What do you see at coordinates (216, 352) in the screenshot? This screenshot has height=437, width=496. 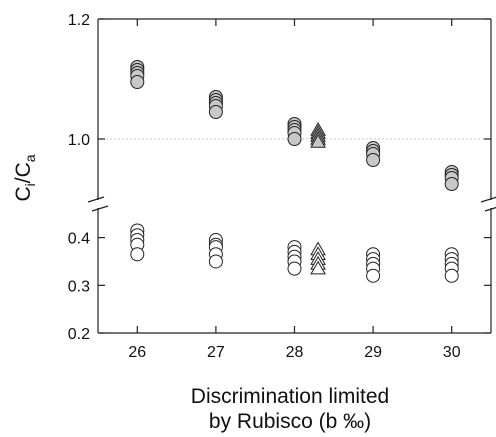 I see `x-tick-label: 27` at bounding box center [216, 352].